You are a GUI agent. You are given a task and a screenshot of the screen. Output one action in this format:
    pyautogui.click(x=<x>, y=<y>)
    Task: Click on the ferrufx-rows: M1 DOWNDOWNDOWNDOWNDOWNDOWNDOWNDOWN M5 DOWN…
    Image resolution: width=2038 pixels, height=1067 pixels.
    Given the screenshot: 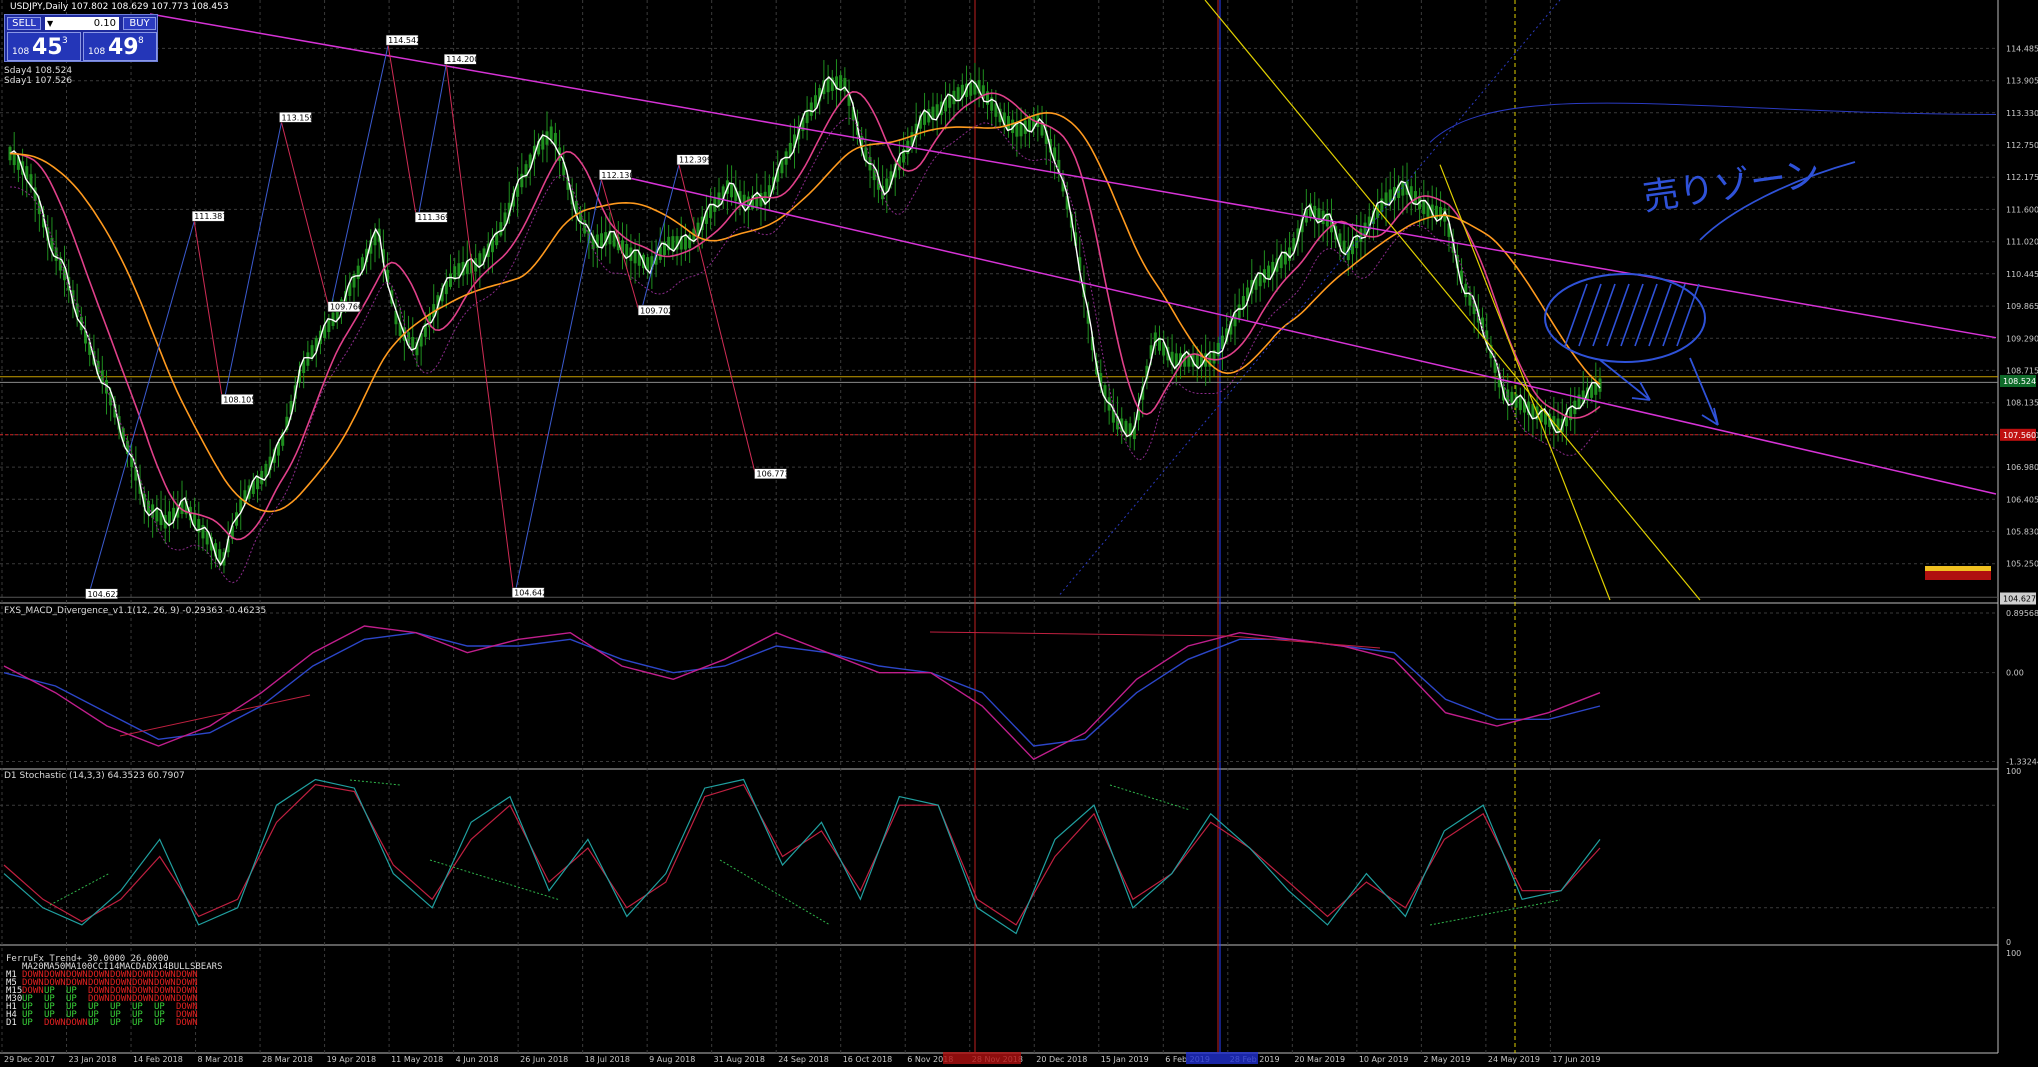 What is the action you would take?
    pyautogui.click(x=114, y=999)
    